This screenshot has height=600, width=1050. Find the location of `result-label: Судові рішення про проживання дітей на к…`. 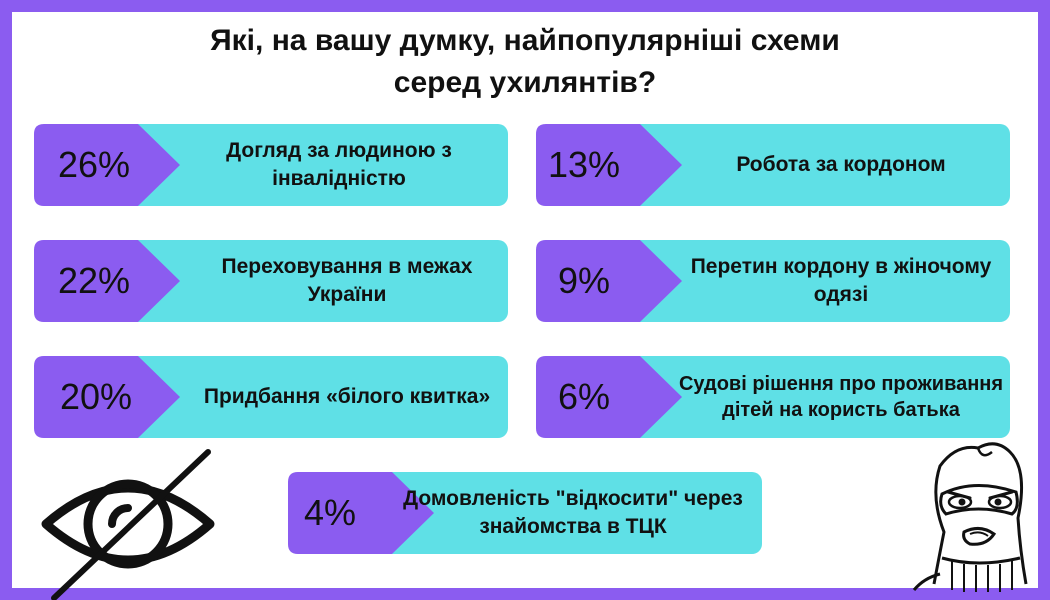

result-label: Судові рішення про проживання дітей на к… is located at coordinates (841, 397).